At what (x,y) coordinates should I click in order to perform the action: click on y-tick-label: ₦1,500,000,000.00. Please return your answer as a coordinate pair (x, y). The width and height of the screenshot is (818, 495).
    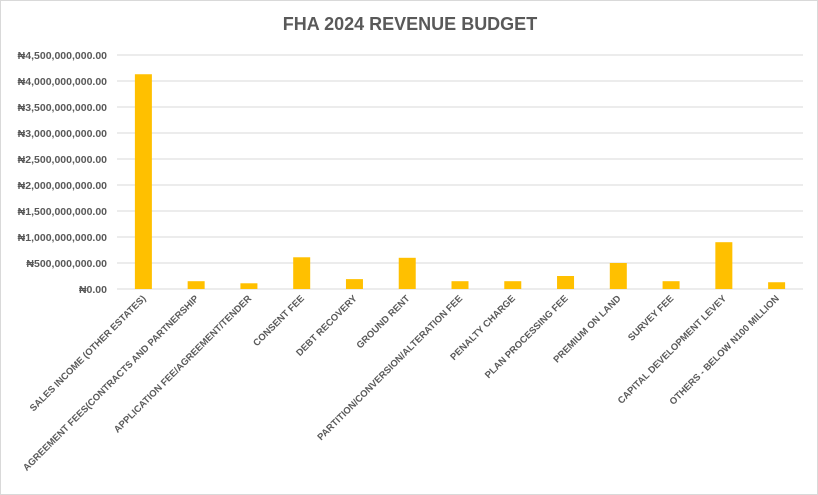
    Looking at the image, I should click on (62, 212).